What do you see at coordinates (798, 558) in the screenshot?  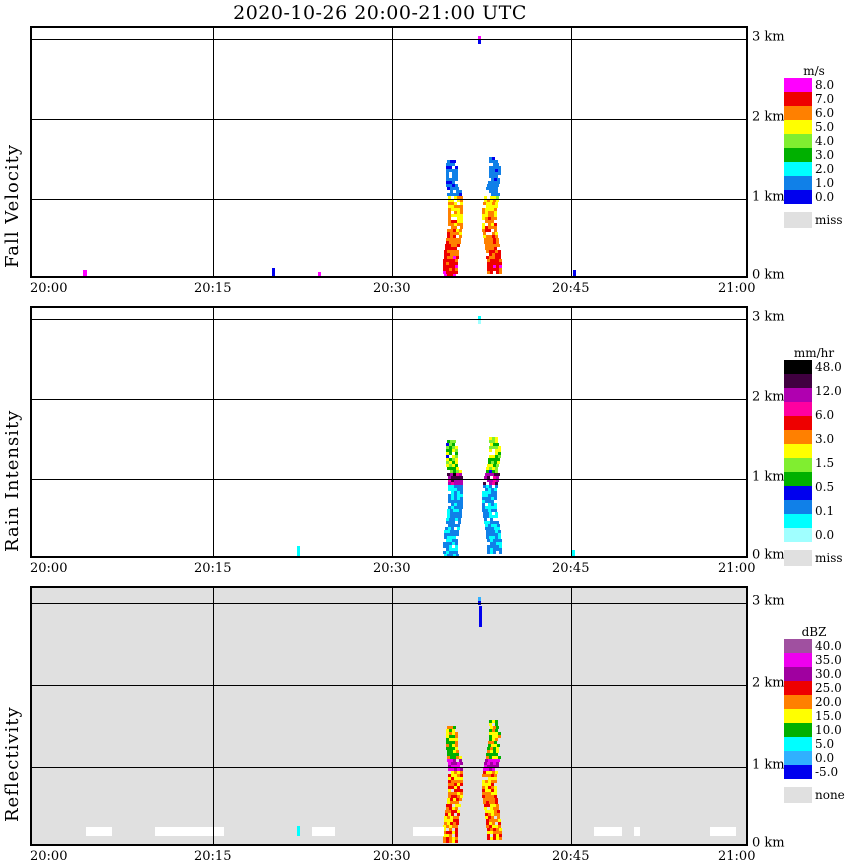 I see `colorbar-missing-swatch` at bounding box center [798, 558].